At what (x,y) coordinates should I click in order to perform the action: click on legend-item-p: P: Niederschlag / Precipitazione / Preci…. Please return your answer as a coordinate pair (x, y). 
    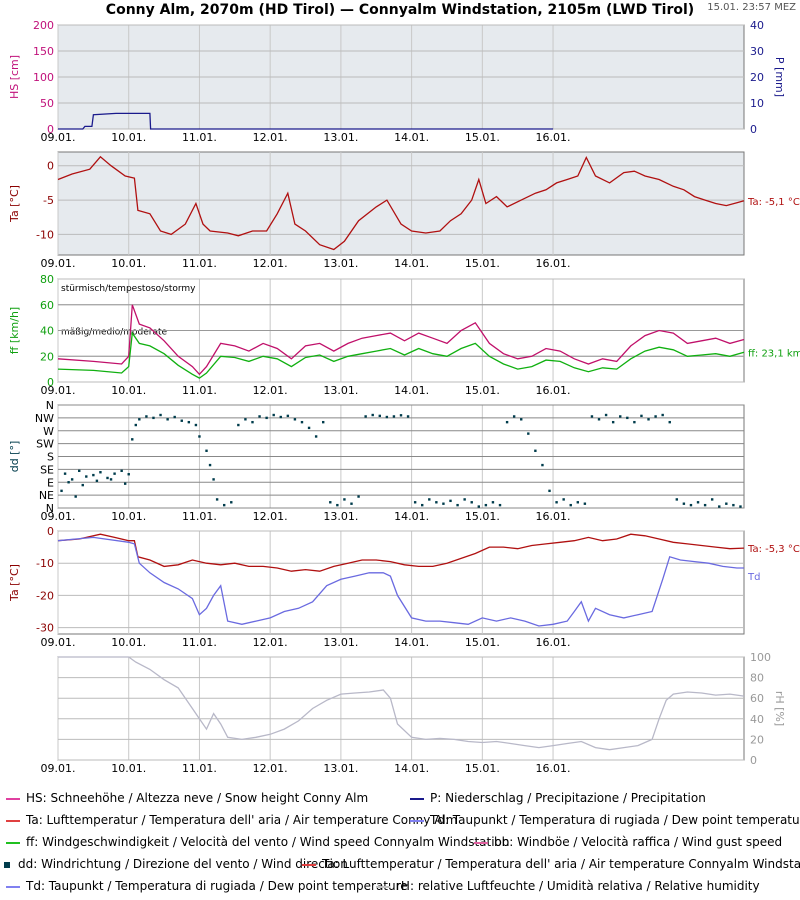
    Looking at the image, I should click on (558, 800).